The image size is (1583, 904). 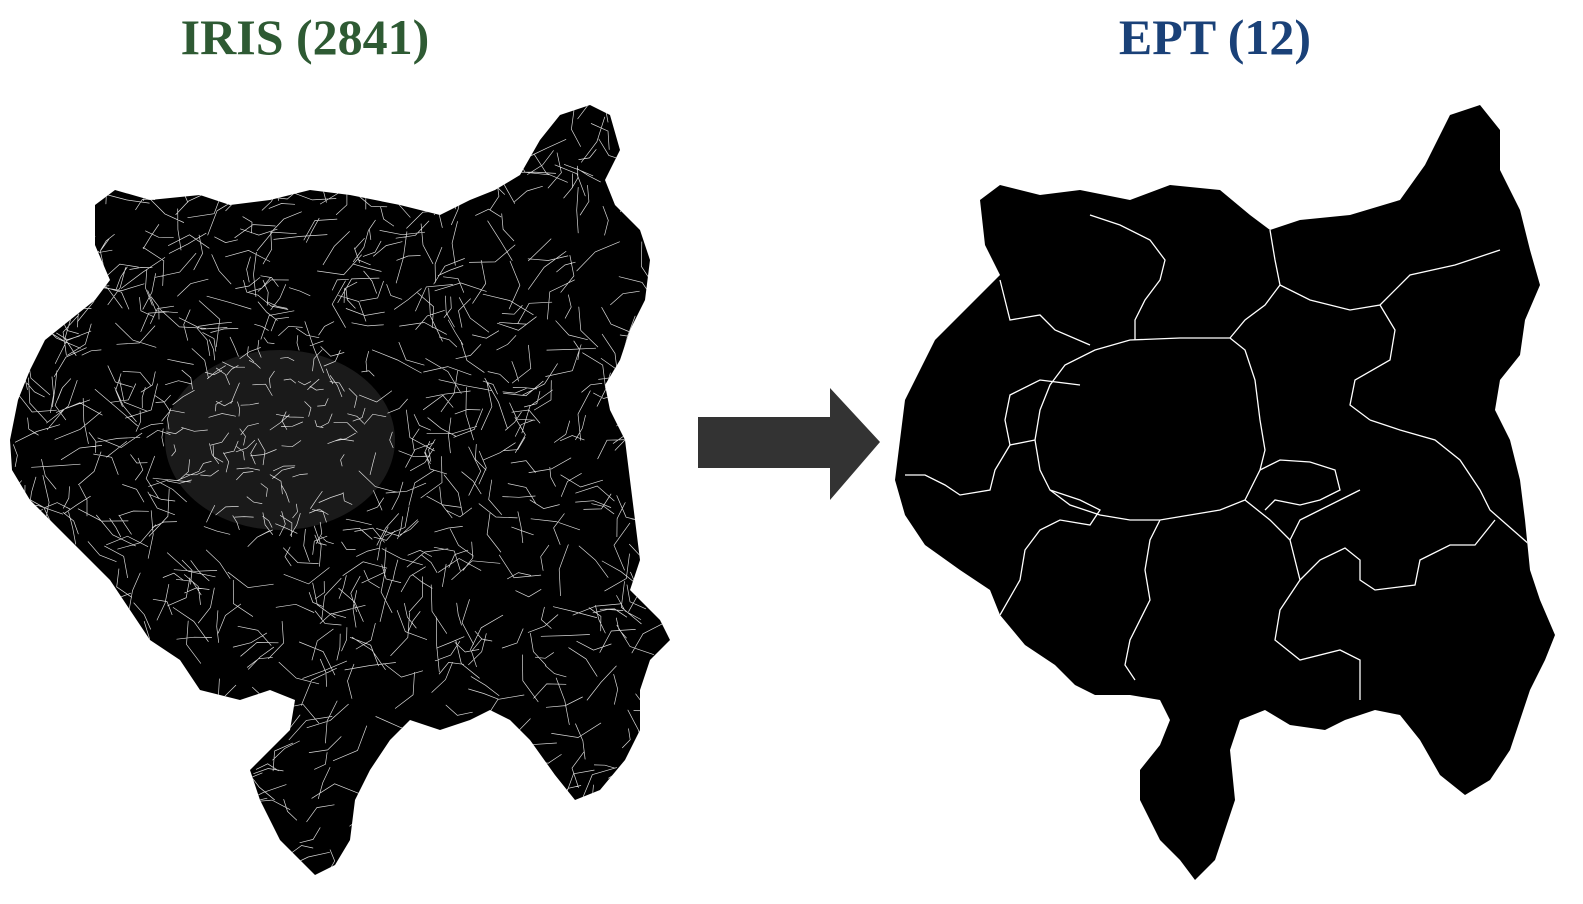 I want to click on iris-title: IRIS (2841), so click(x=305, y=37).